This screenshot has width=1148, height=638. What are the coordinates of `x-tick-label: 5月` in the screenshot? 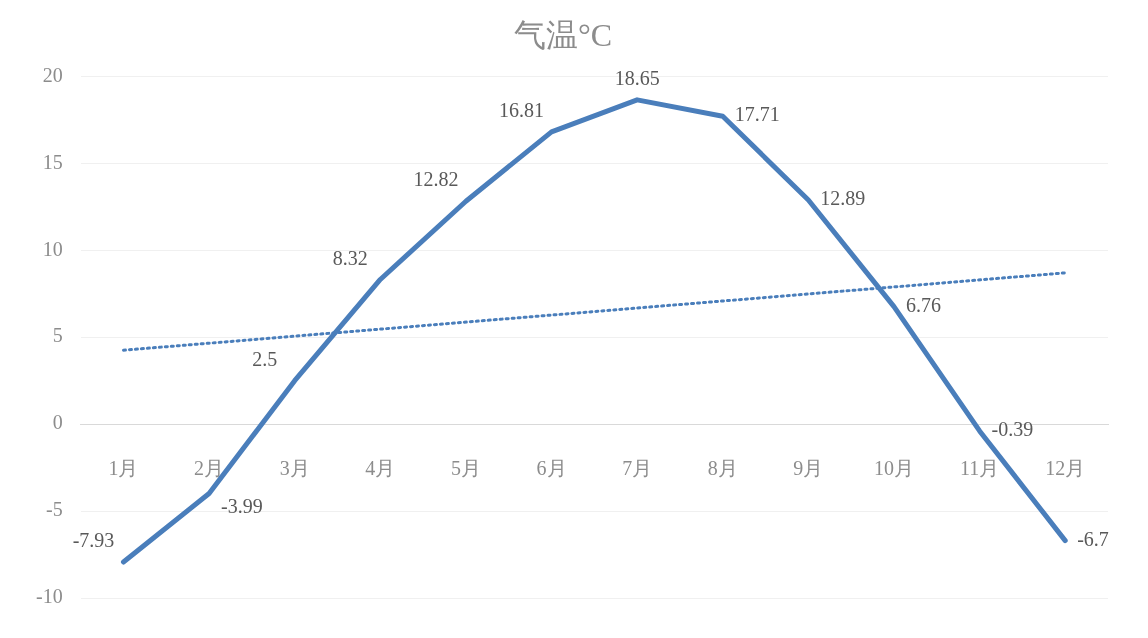 It's located at (465, 468).